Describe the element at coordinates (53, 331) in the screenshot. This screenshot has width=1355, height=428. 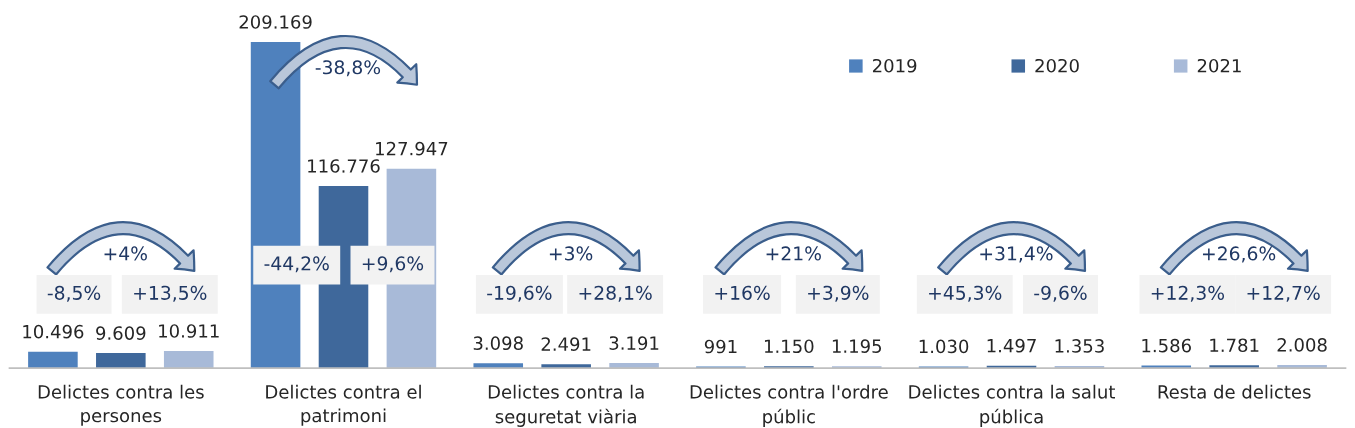
I see `data-label: 10.496` at that location.